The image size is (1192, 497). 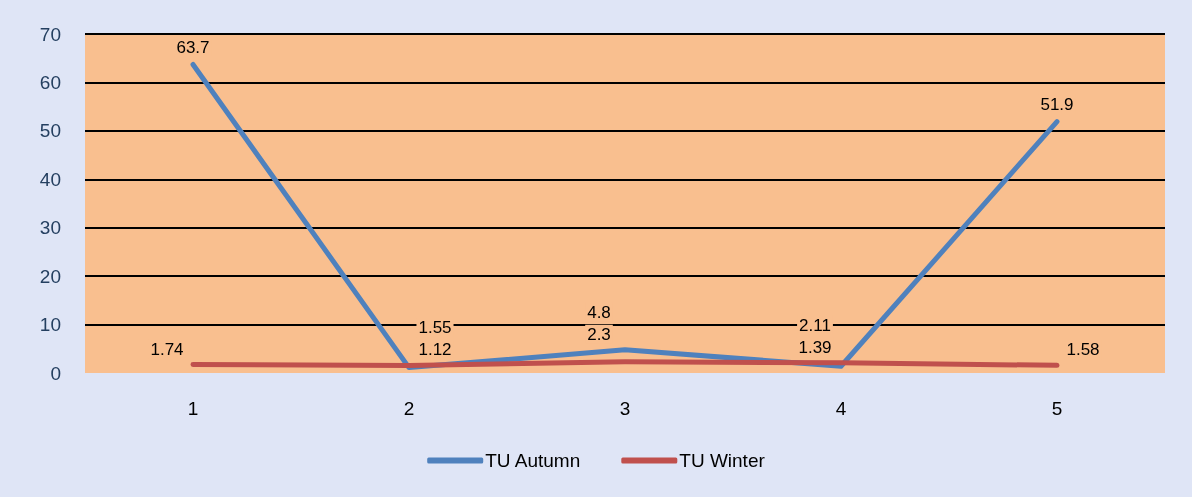 I want to click on x-tick-label: 3, so click(x=625, y=408).